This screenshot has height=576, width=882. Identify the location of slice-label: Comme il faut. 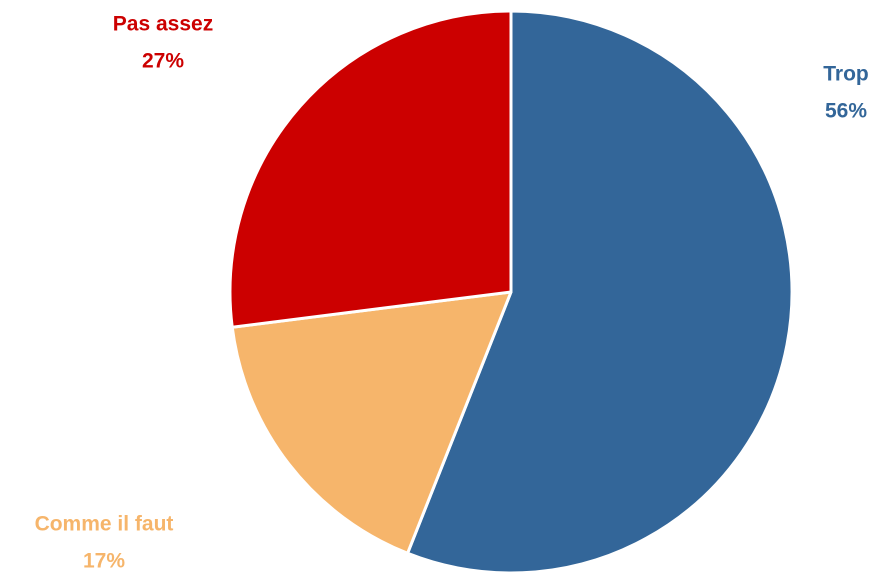
(104, 524).